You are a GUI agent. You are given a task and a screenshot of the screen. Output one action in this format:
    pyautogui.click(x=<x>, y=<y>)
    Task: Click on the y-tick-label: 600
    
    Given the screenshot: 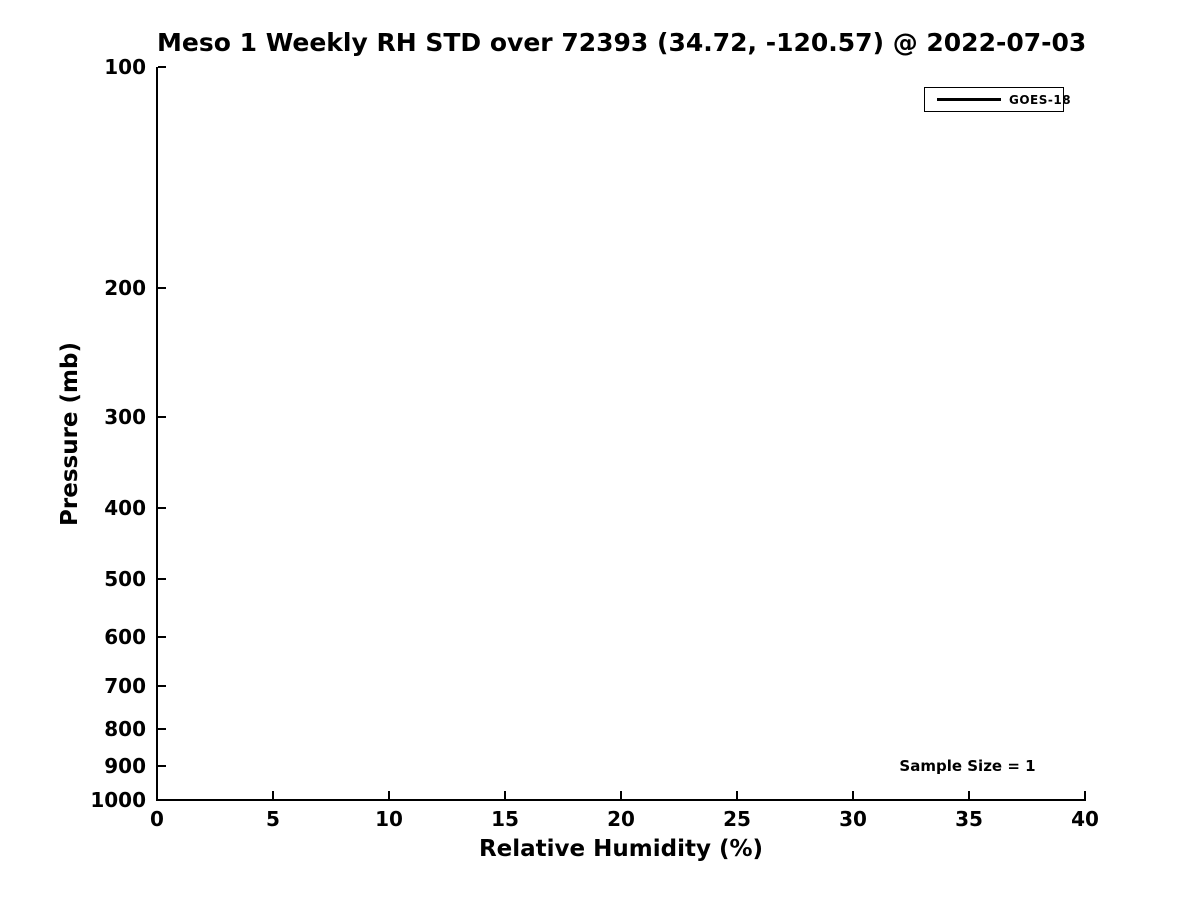 What is the action you would take?
    pyautogui.click(x=125, y=637)
    